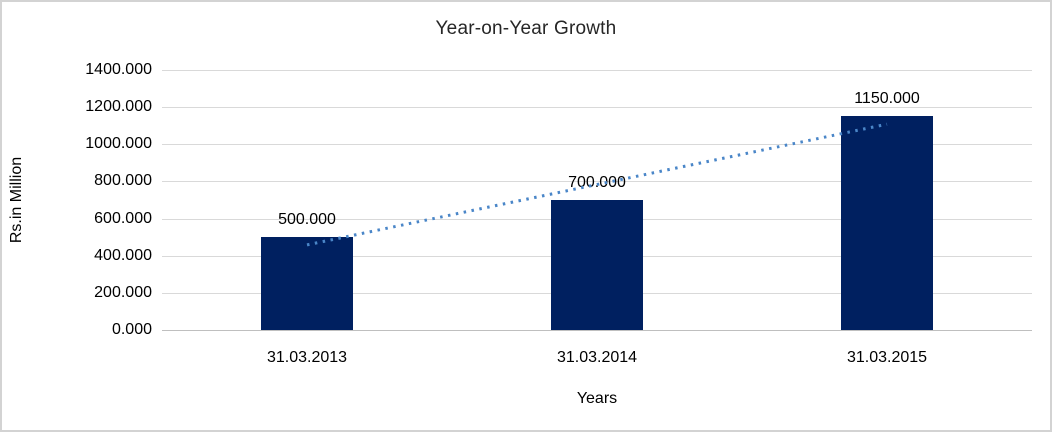 The image size is (1052, 432). Describe the element at coordinates (123, 255) in the screenshot. I see `y-tick-label: 400.000` at that location.